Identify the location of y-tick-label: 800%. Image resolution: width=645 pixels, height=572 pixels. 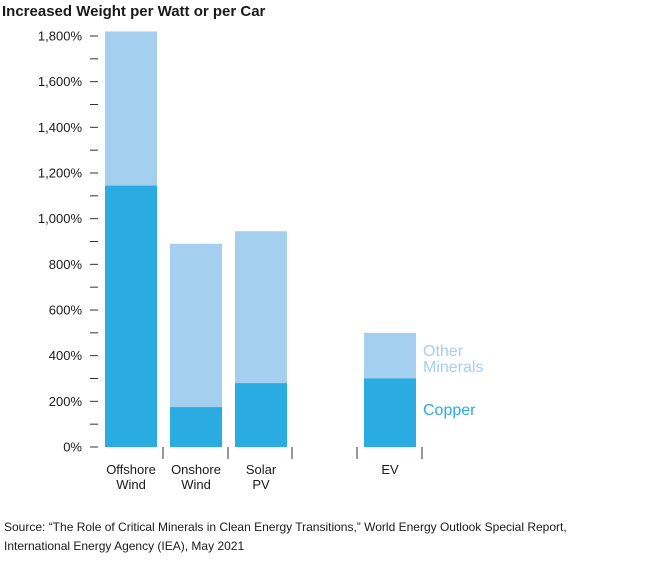
(66, 264).